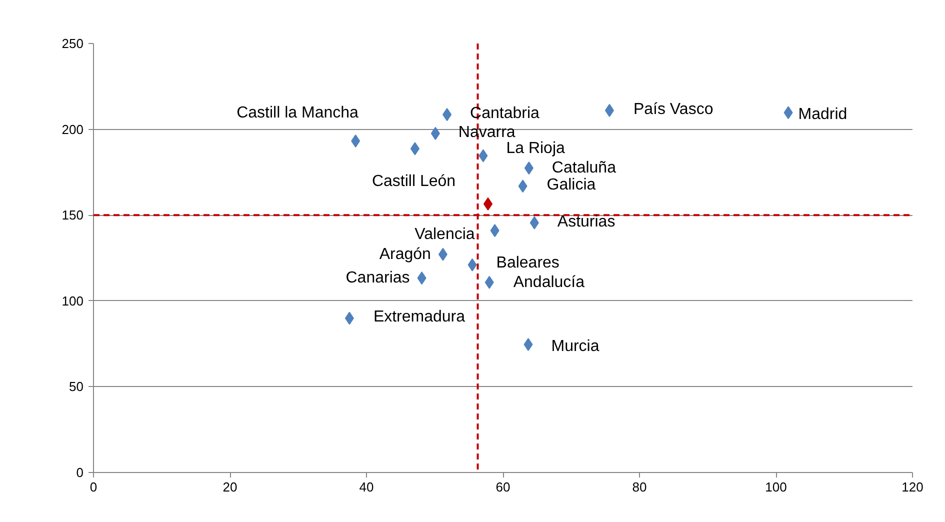 This screenshot has height=522, width=945. What do you see at coordinates (73, 129) in the screenshot?
I see `y-tick-label: 200` at bounding box center [73, 129].